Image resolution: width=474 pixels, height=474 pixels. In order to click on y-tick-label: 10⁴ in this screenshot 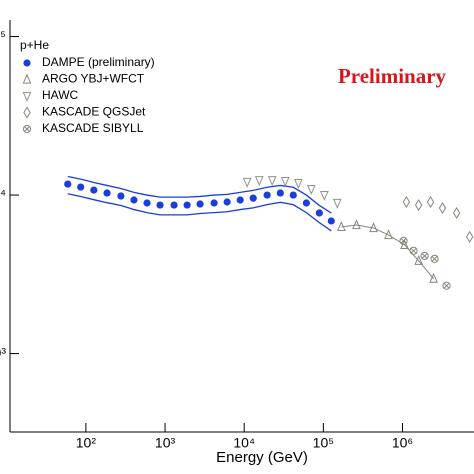, I will do `click(3, 194)`.